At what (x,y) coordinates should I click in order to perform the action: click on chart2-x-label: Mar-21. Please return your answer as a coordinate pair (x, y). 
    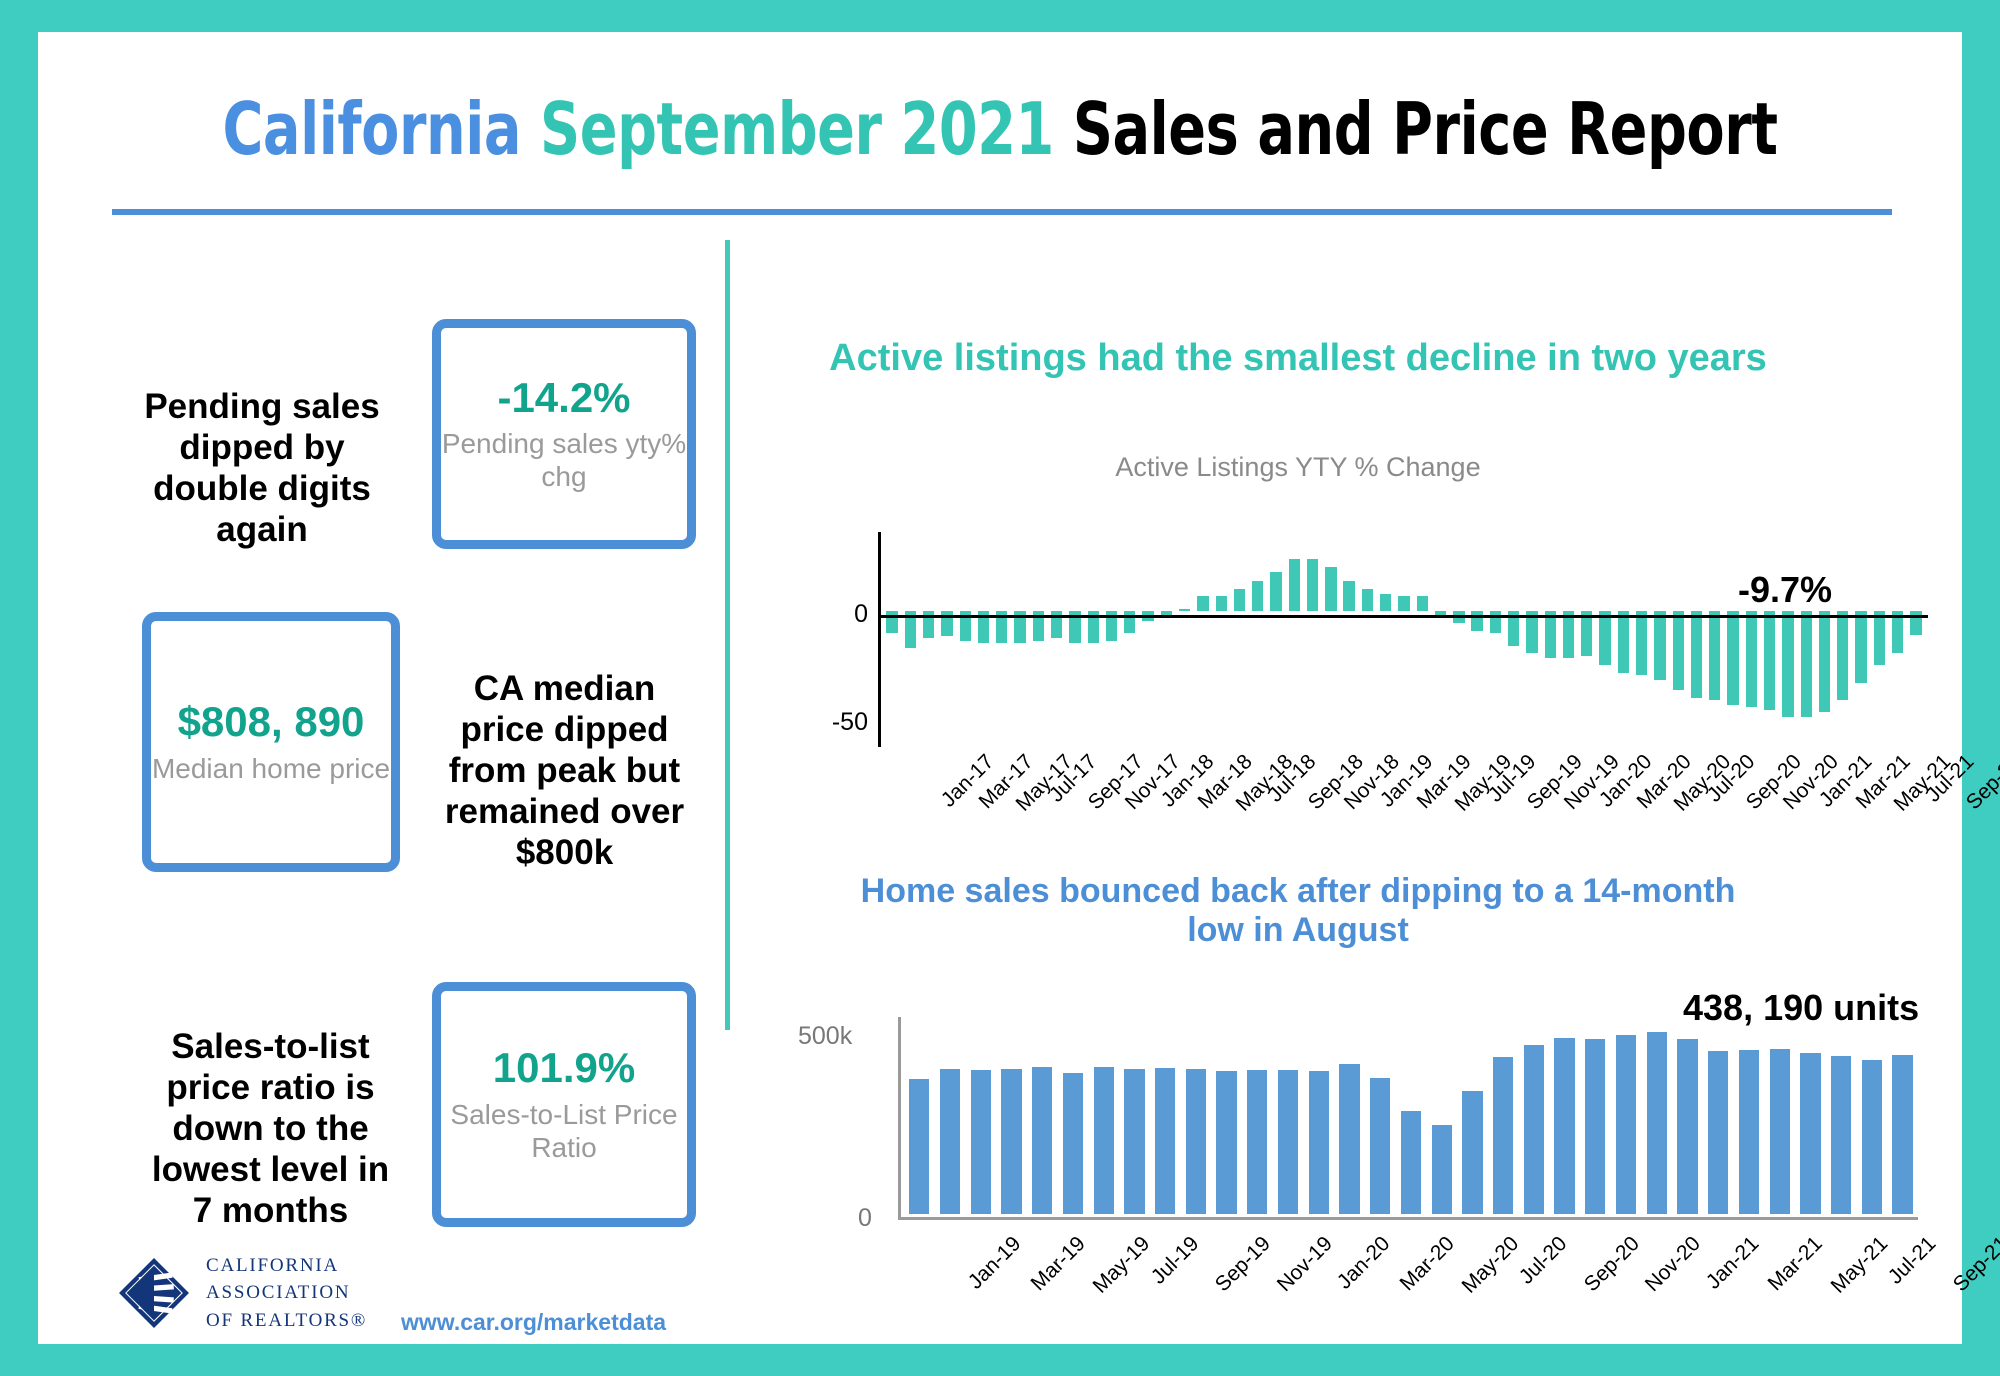
    Looking at the image, I should click on (1795, 1264).